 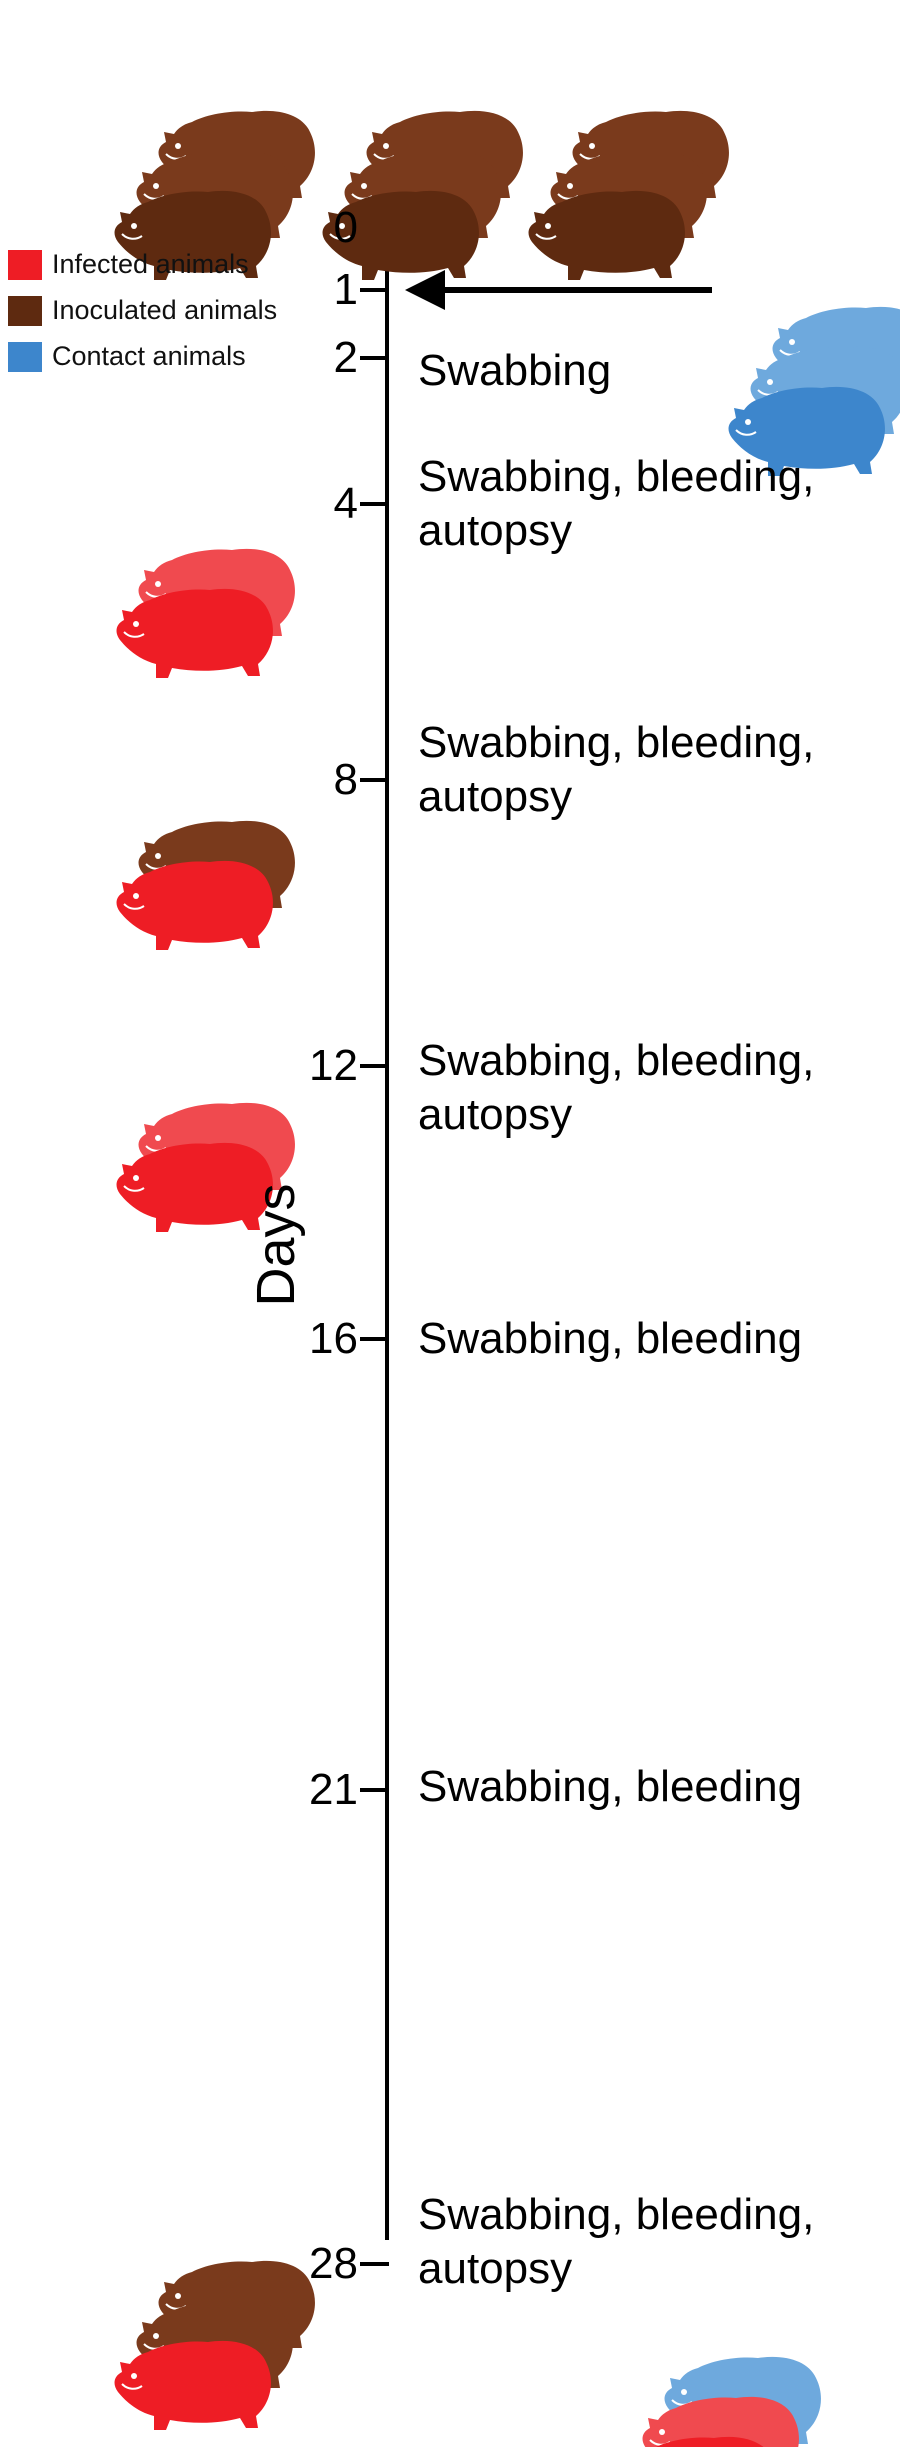 I want to click on legend-label-contact: Contact animals, so click(x=149, y=356).